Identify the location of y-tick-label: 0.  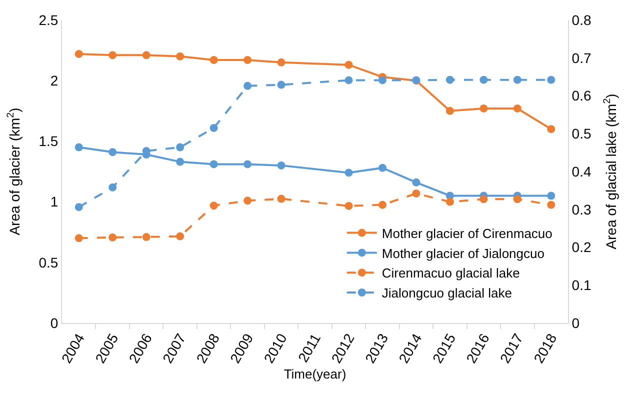
(54, 322).